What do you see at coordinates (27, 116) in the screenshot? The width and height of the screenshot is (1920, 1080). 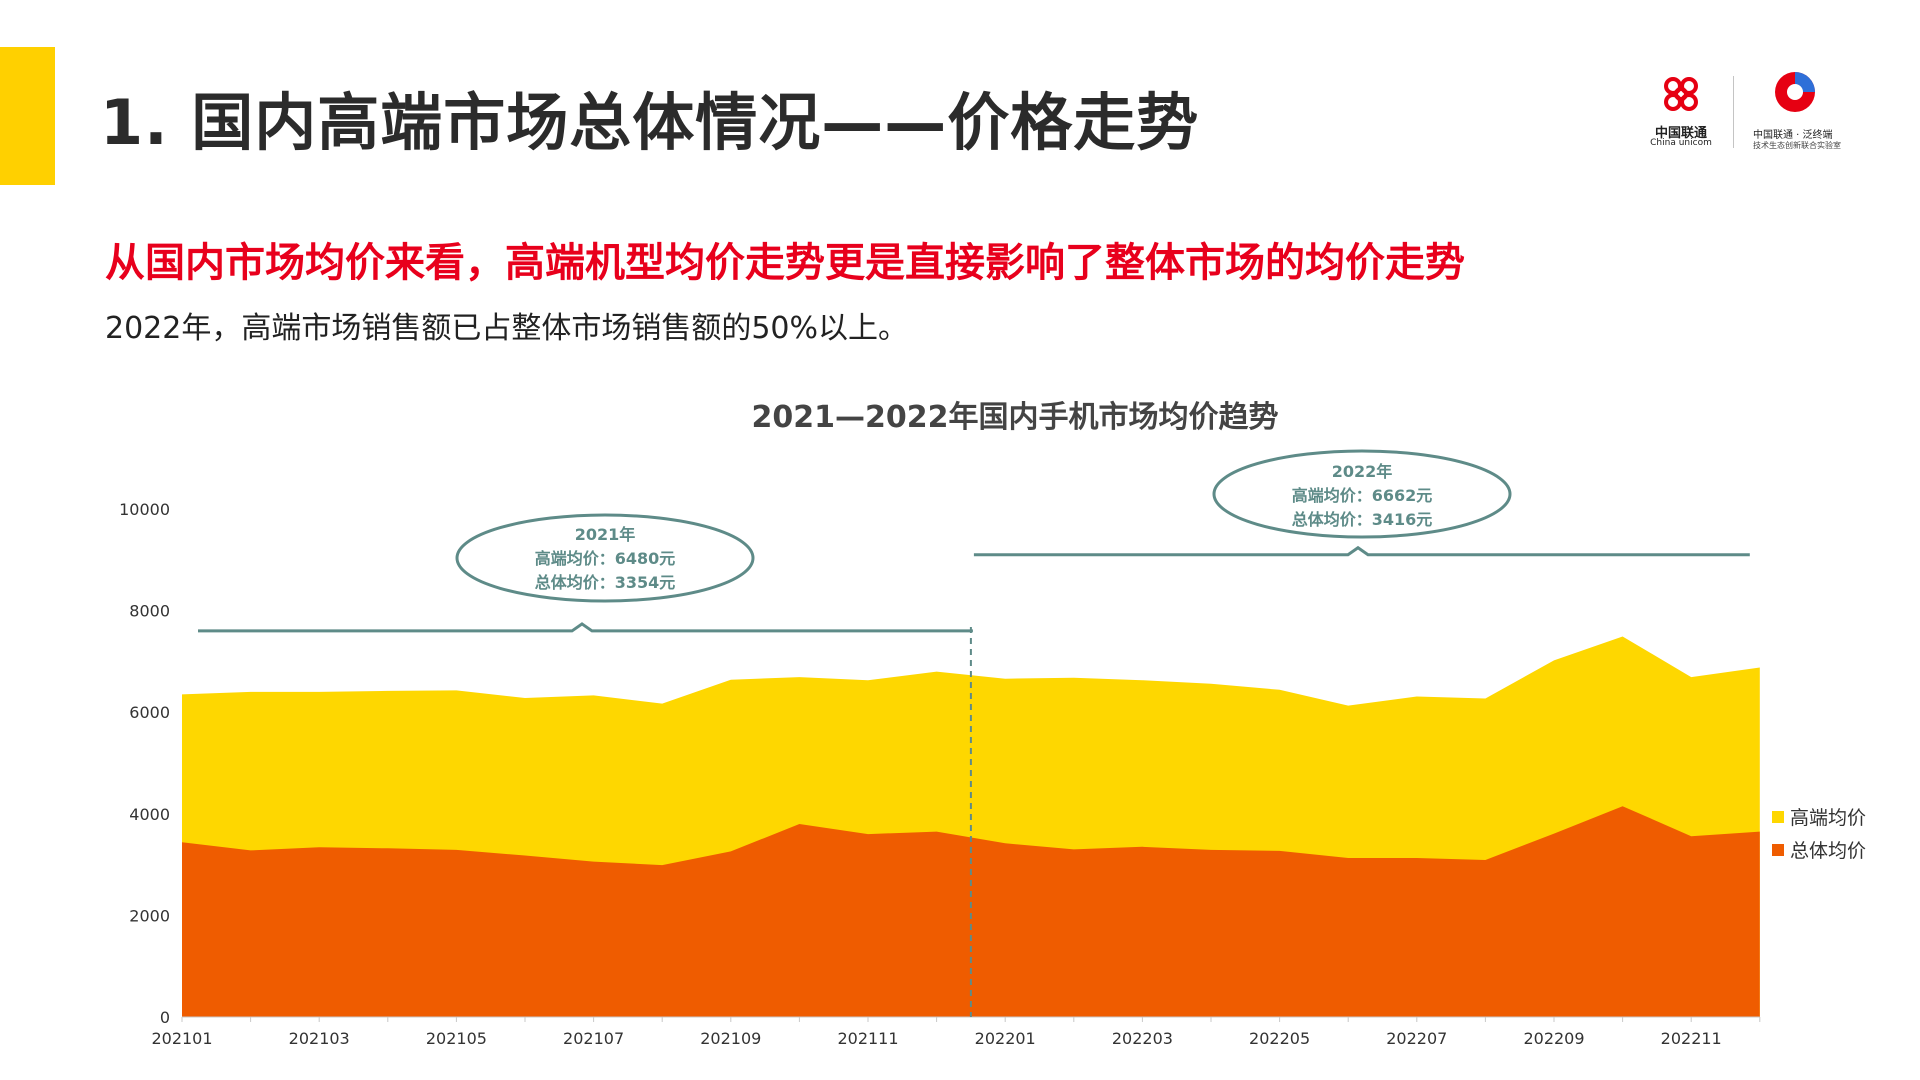 I see `title-accent-bar` at bounding box center [27, 116].